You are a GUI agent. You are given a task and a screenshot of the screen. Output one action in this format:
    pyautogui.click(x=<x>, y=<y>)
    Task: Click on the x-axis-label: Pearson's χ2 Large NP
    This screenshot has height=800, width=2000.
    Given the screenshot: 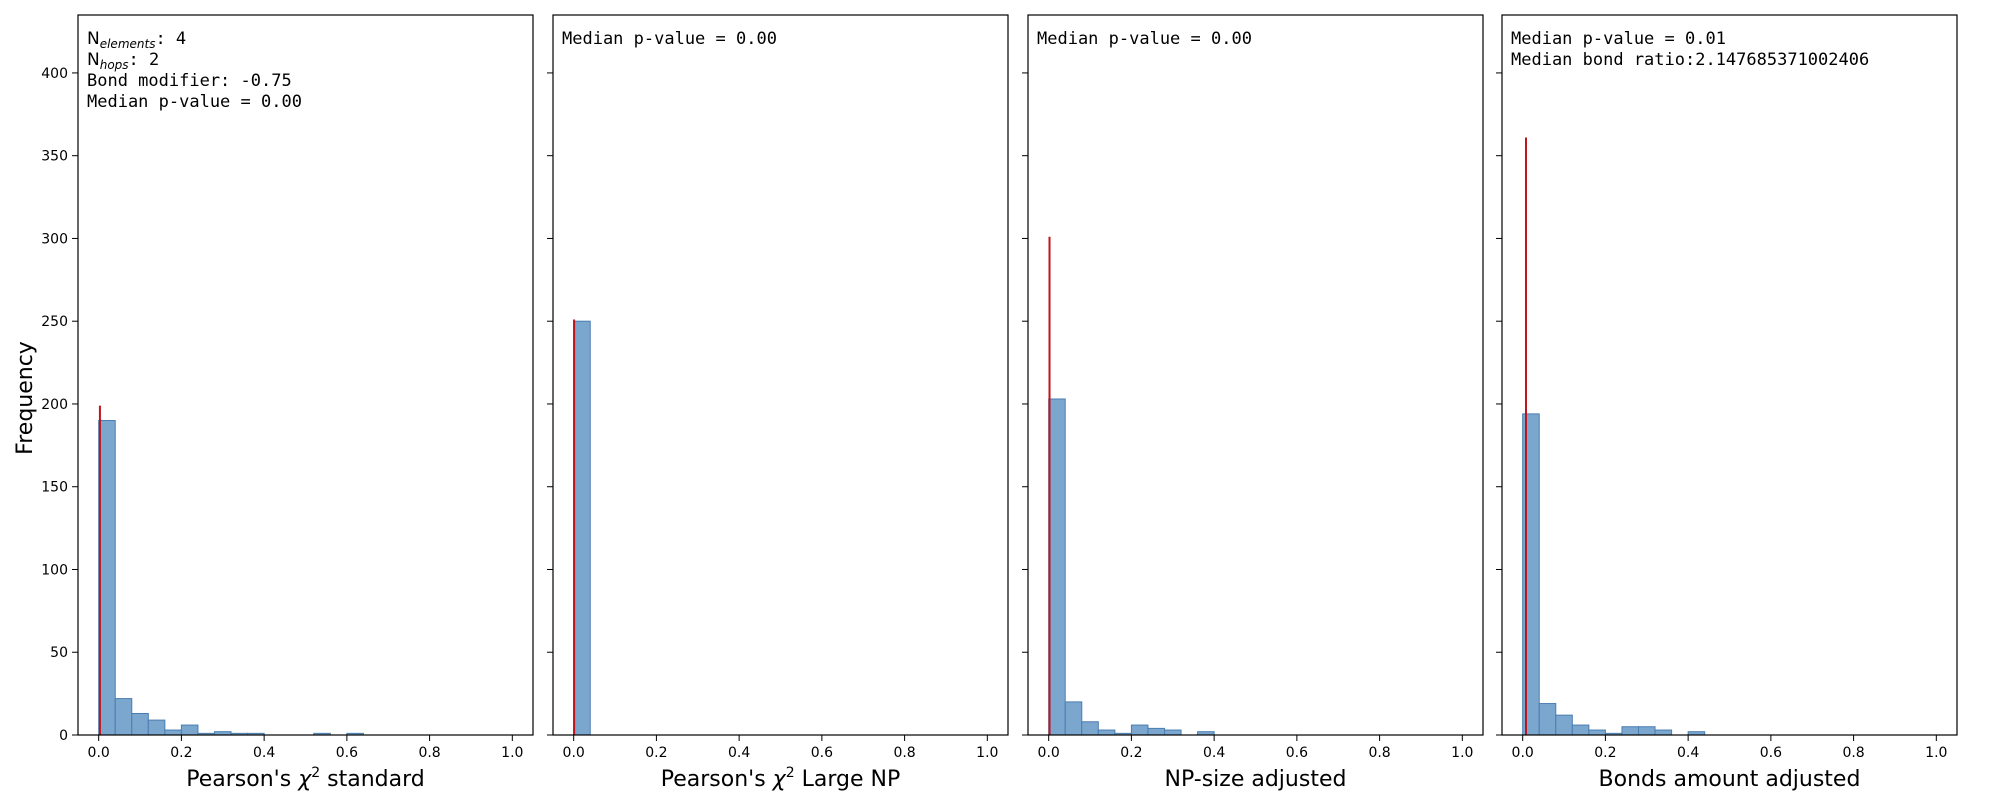 What is the action you would take?
    pyautogui.click(x=780, y=778)
    